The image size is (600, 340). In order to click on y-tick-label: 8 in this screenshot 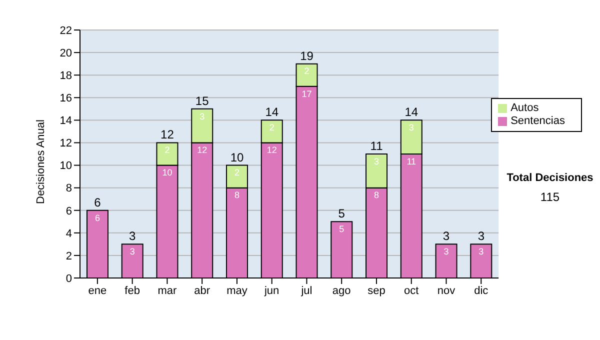, I will do `click(69, 188)`.